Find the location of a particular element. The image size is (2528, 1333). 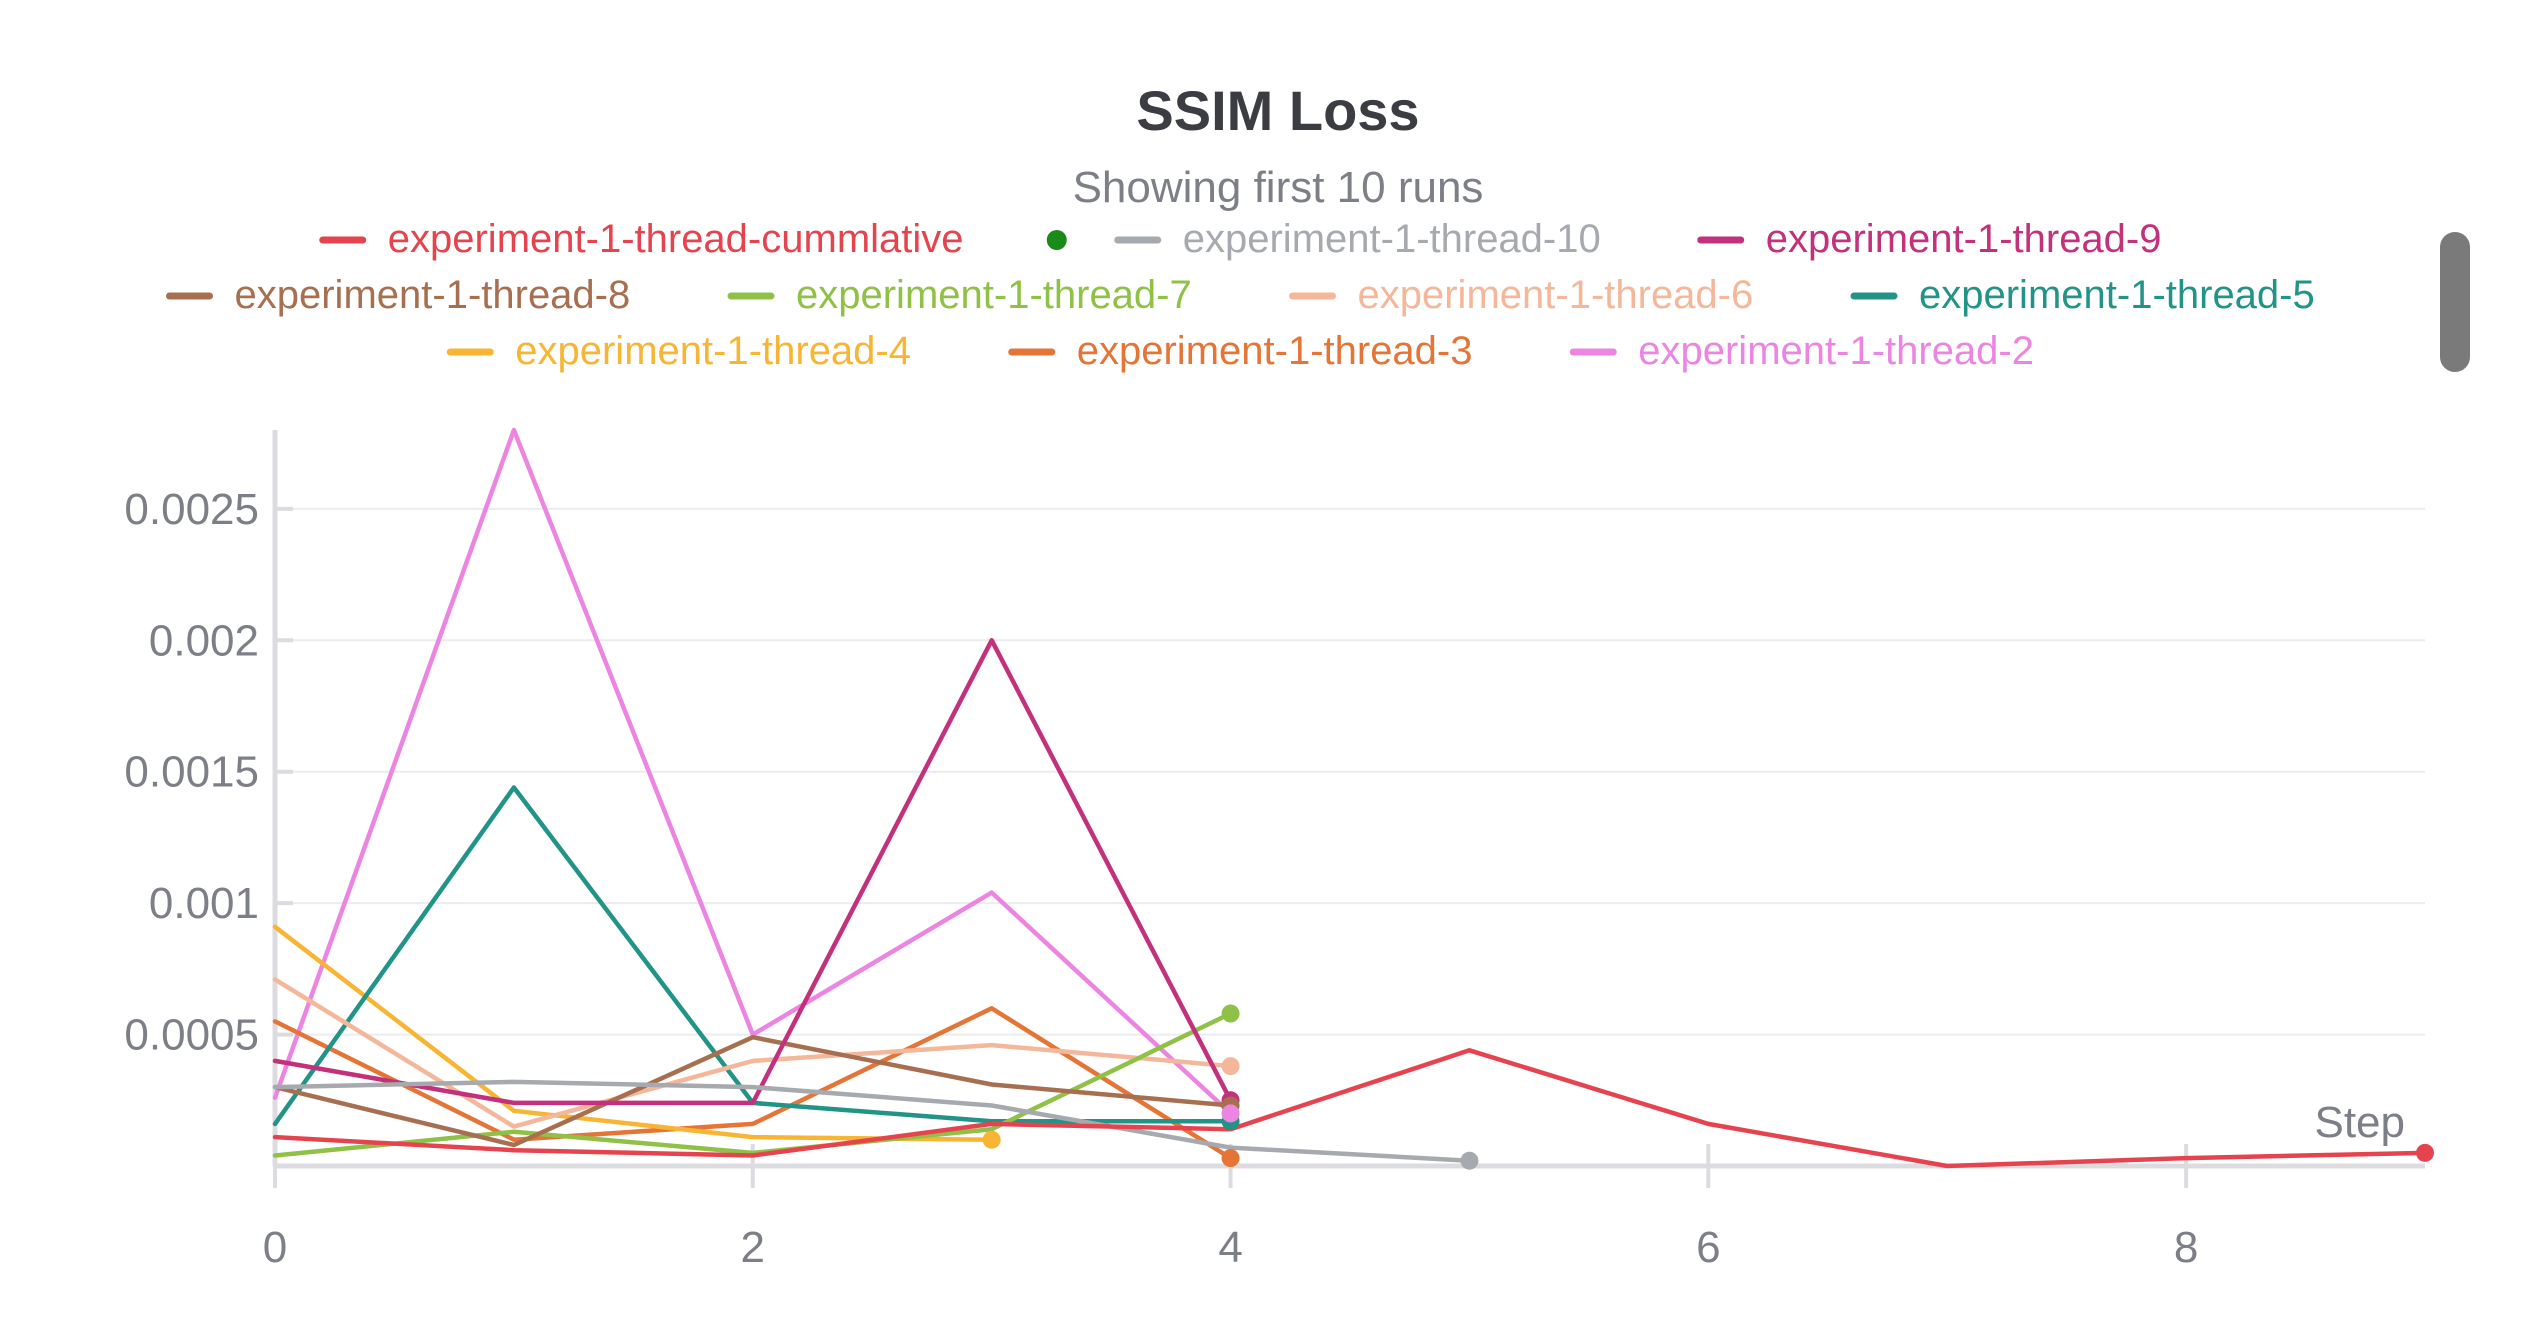

legend-item: experiment-1-thread-9 is located at coordinates (1929, 239).